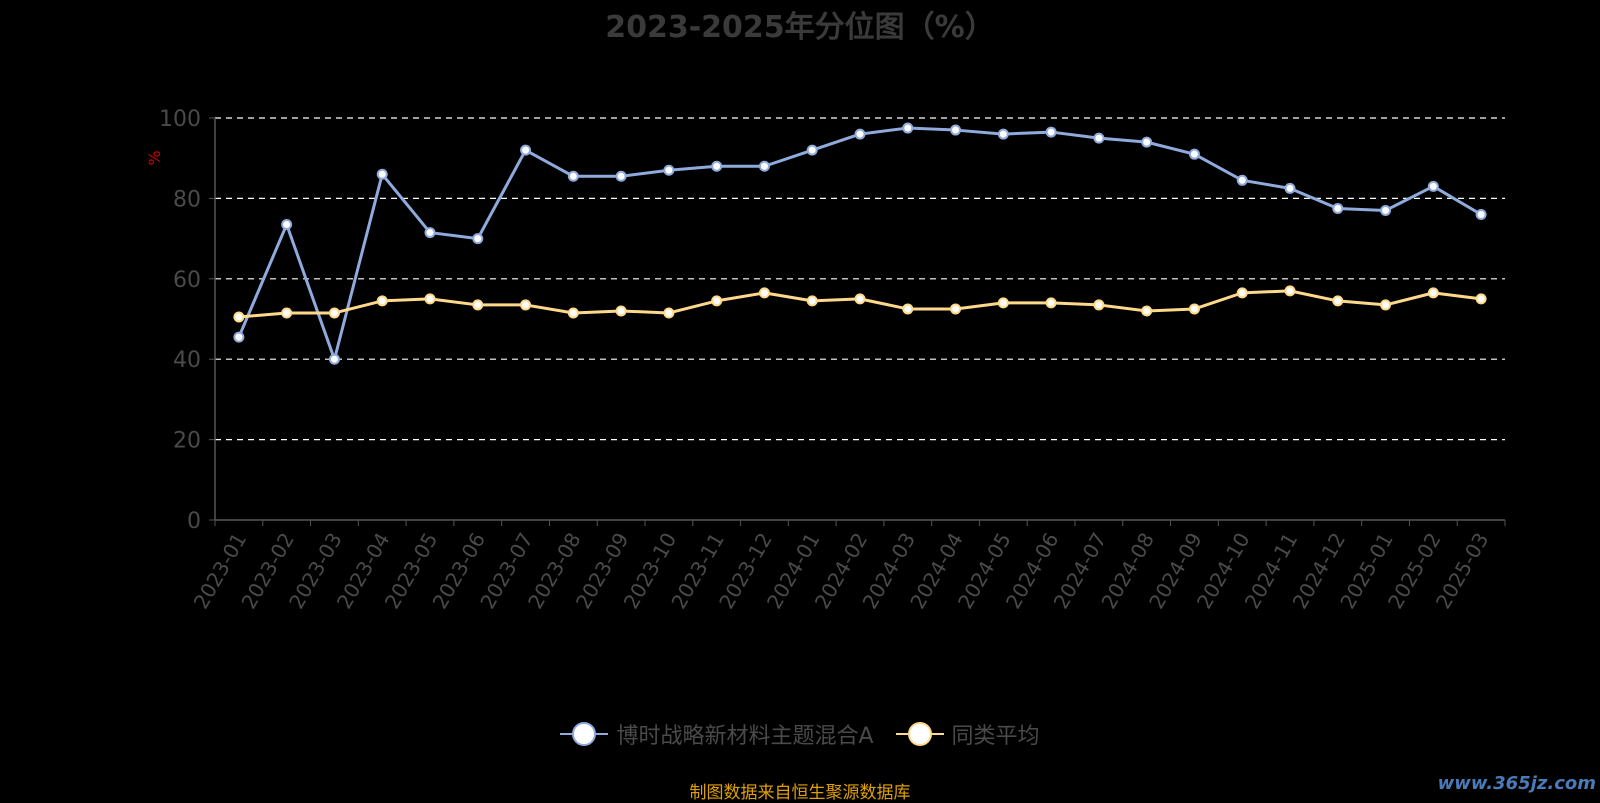  Describe the element at coordinates (194, 521) in the screenshot. I see `y-tick-label: 0` at that location.